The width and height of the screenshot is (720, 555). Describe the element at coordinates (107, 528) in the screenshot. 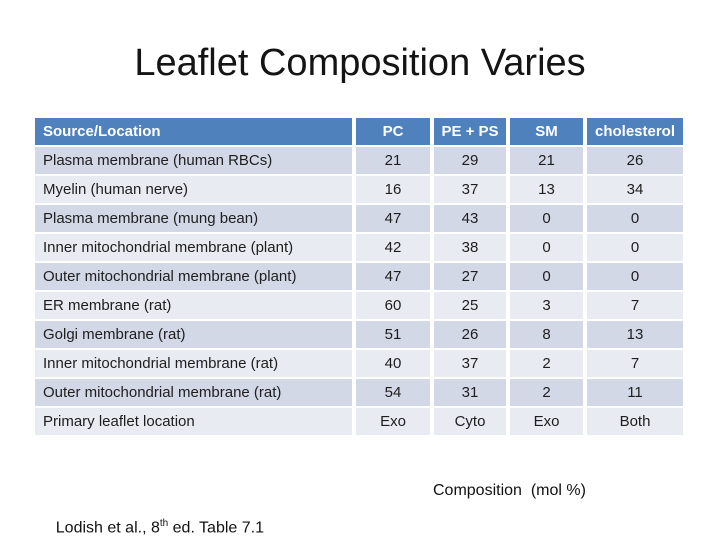

I see `citation-prefix: Lodish et al., 8` at that location.